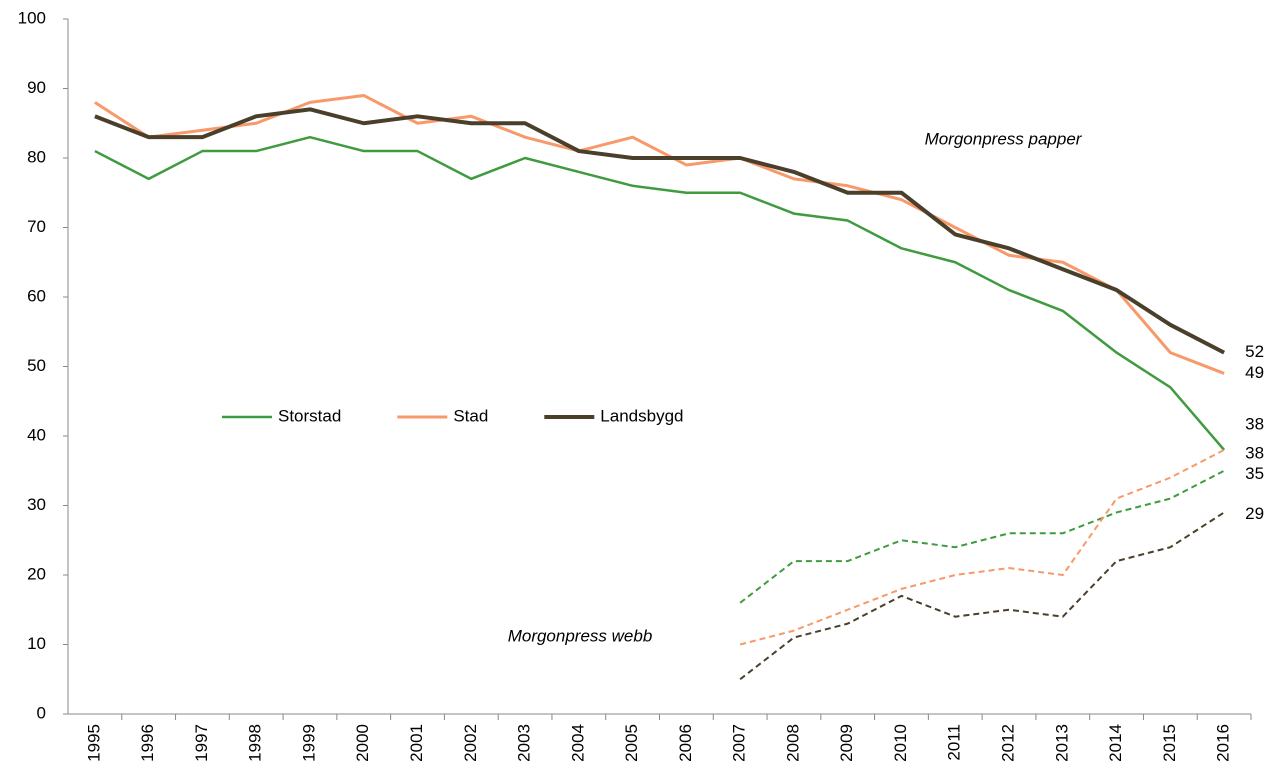  Describe the element at coordinates (1004, 138) in the screenshot. I see `annotation: Morgonpress papper` at that location.